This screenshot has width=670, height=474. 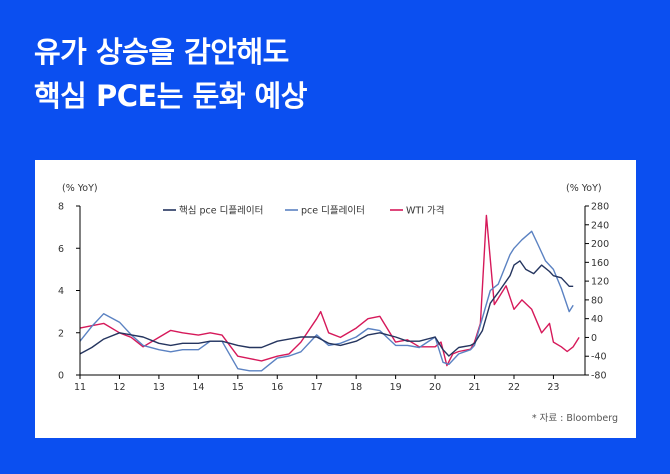 What do you see at coordinates (61, 207) in the screenshot?
I see `left-tick-label: 8` at bounding box center [61, 207].